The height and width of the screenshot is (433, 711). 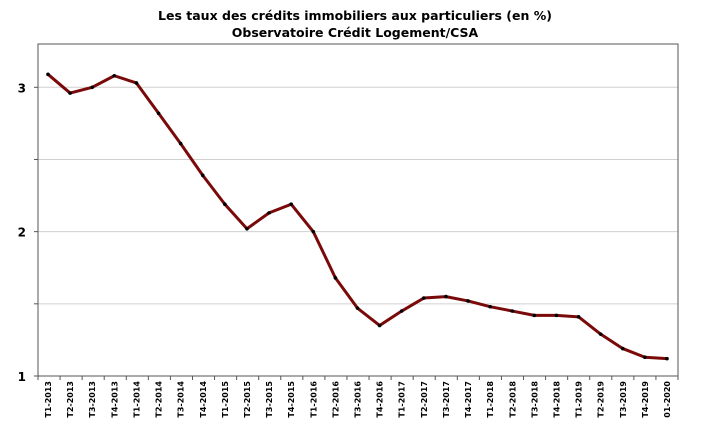 I want to click on x-tick-label: T3-2018, so click(x=534, y=399).